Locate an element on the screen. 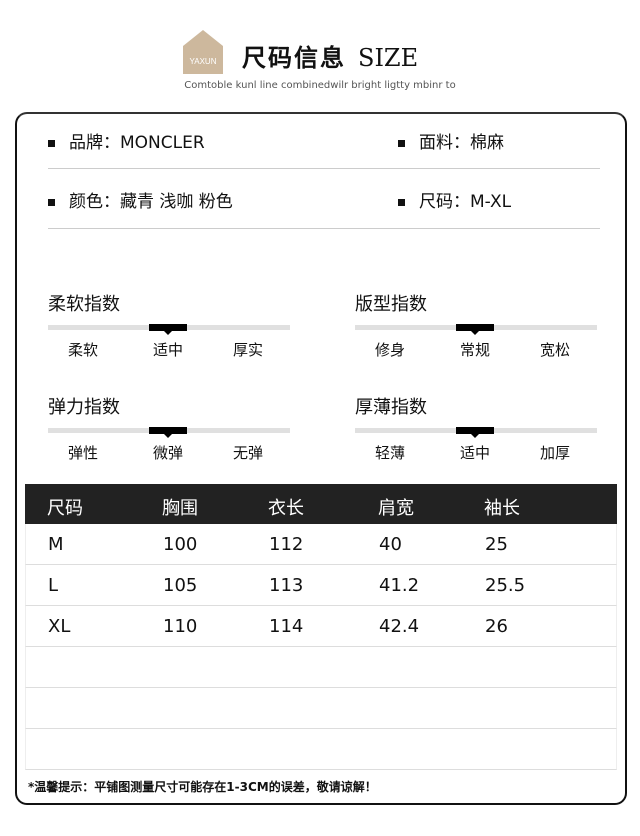 The width and height of the screenshot is (640, 836). index-option: 加厚 is located at coordinates (555, 453).